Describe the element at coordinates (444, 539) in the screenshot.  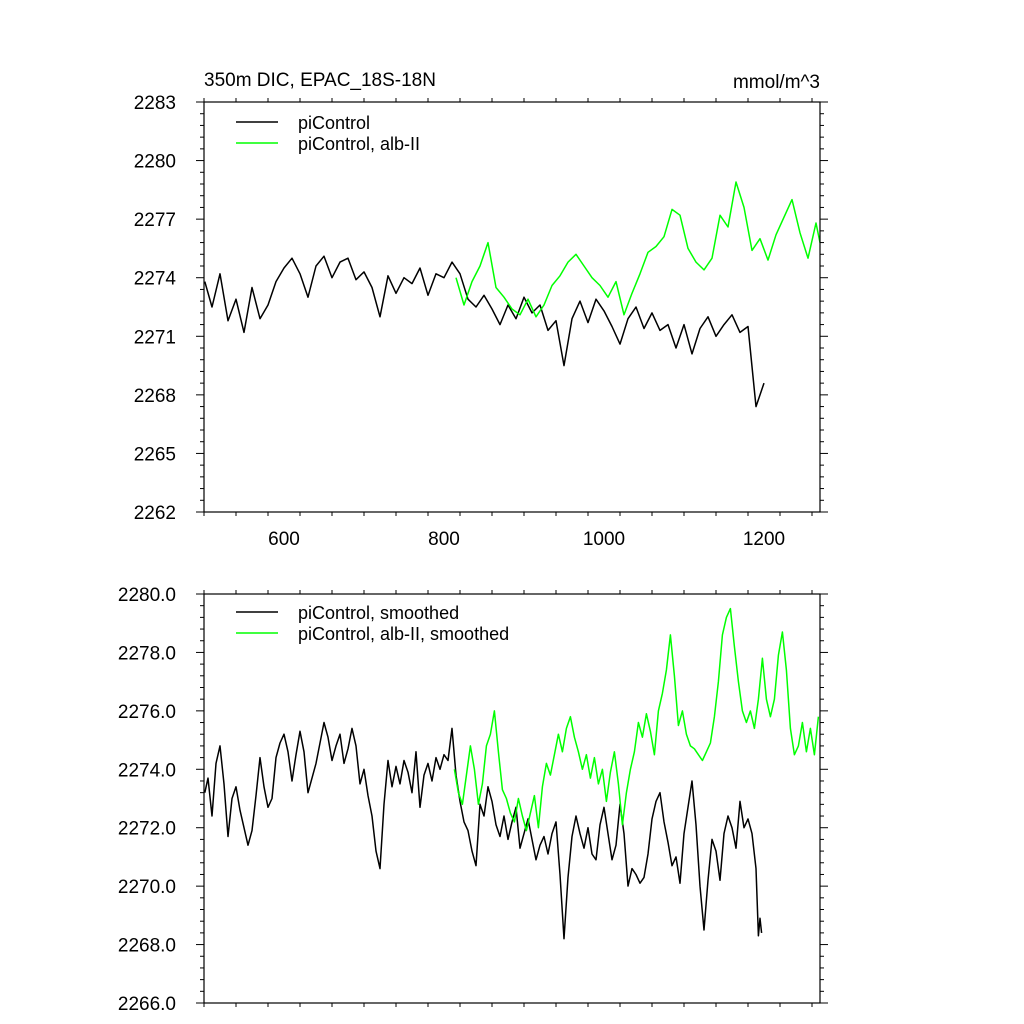
I see `x-tick-label: 800` at that location.